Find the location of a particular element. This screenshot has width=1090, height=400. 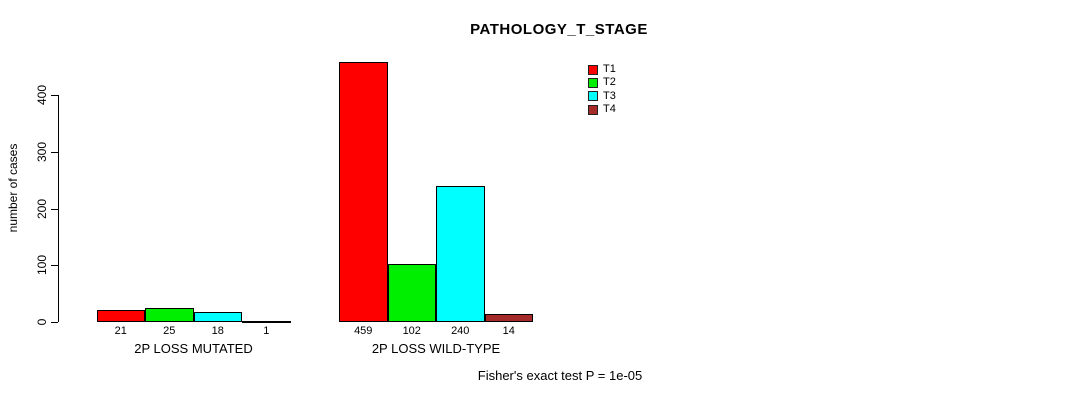

y-axis-tick-label: 200 is located at coordinates (42, 208).